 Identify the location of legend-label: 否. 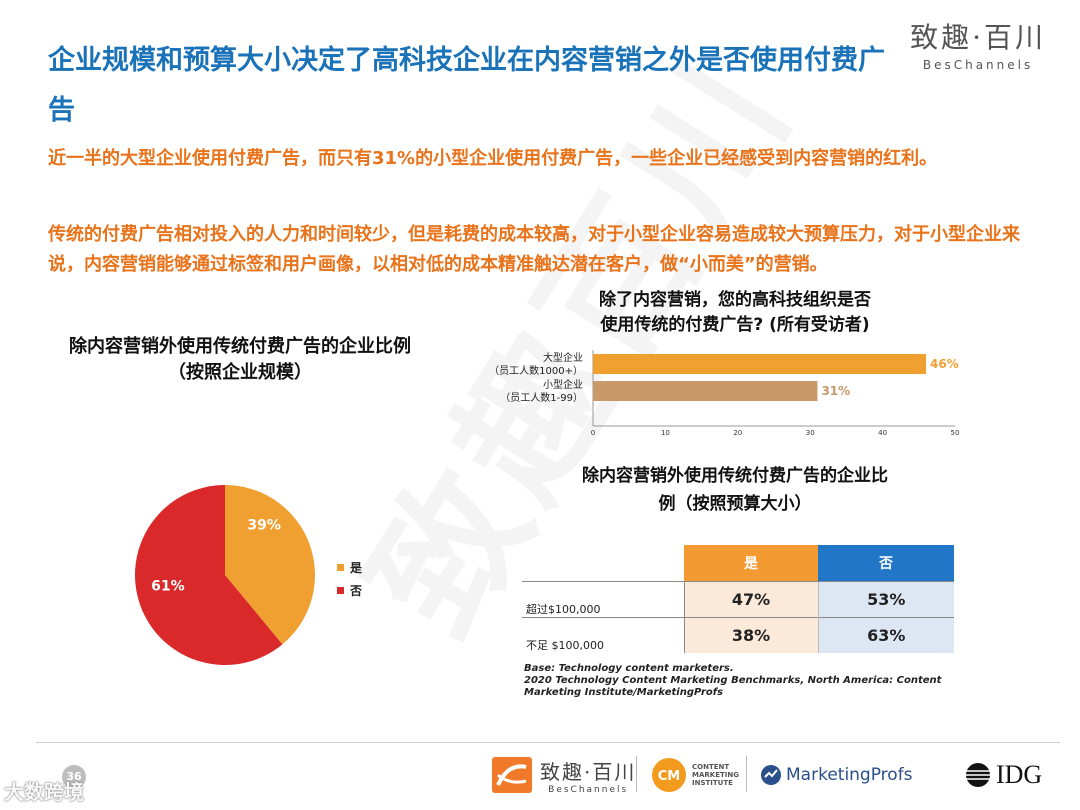
(356, 591).